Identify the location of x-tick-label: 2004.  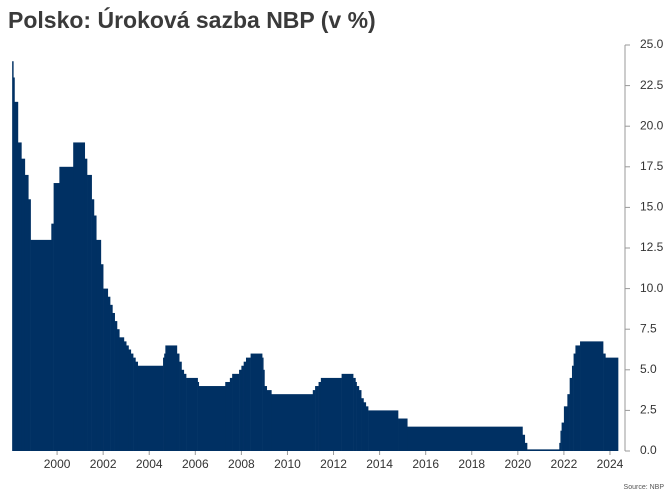
(149, 464).